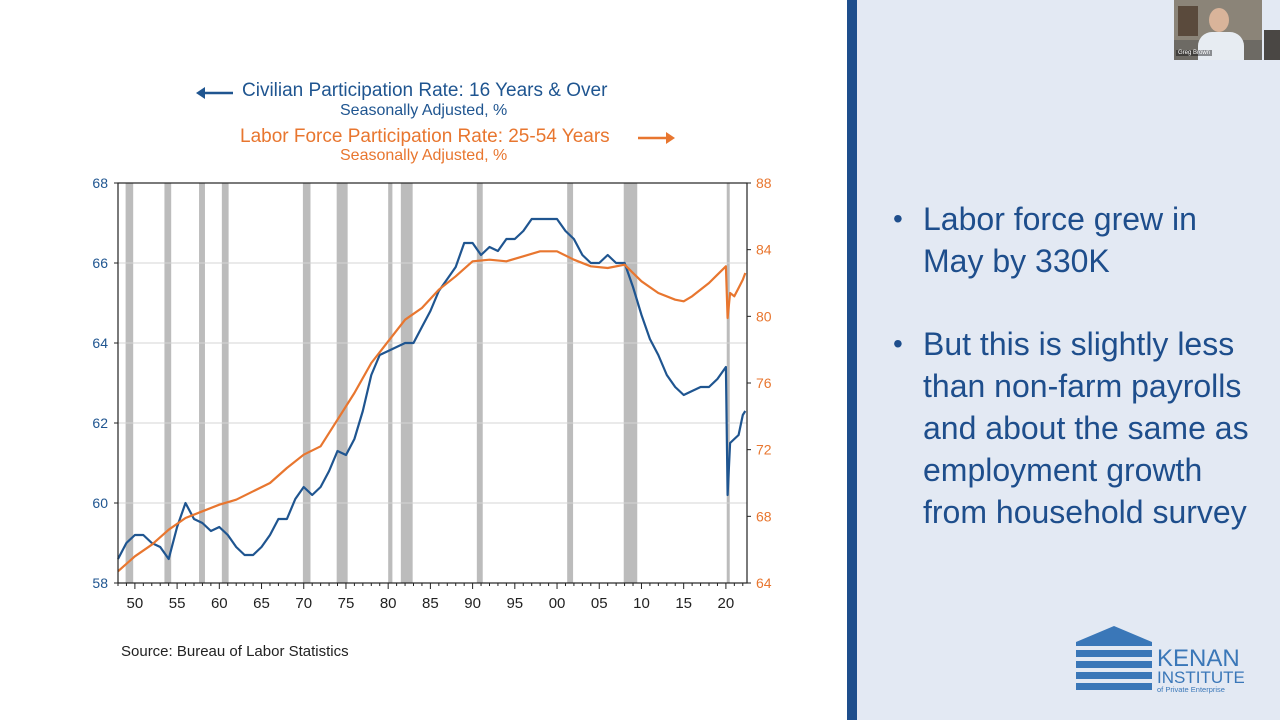  What do you see at coordinates (1272, 45) in the screenshot?
I see `webcam-strip-edge` at bounding box center [1272, 45].